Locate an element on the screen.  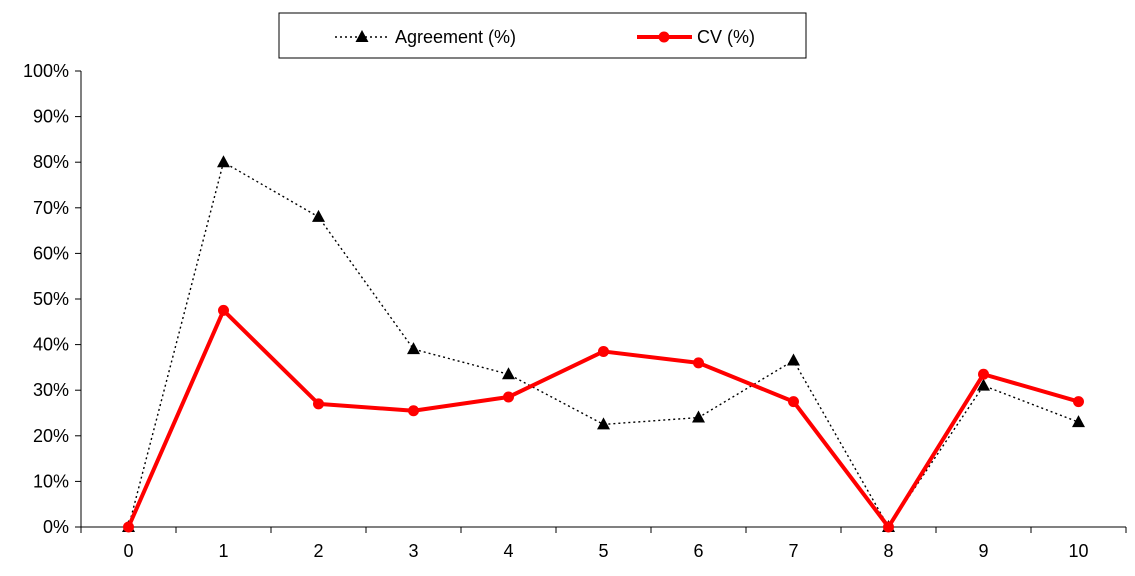
x-tick-label: 7 is located at coordinates (793, 551).